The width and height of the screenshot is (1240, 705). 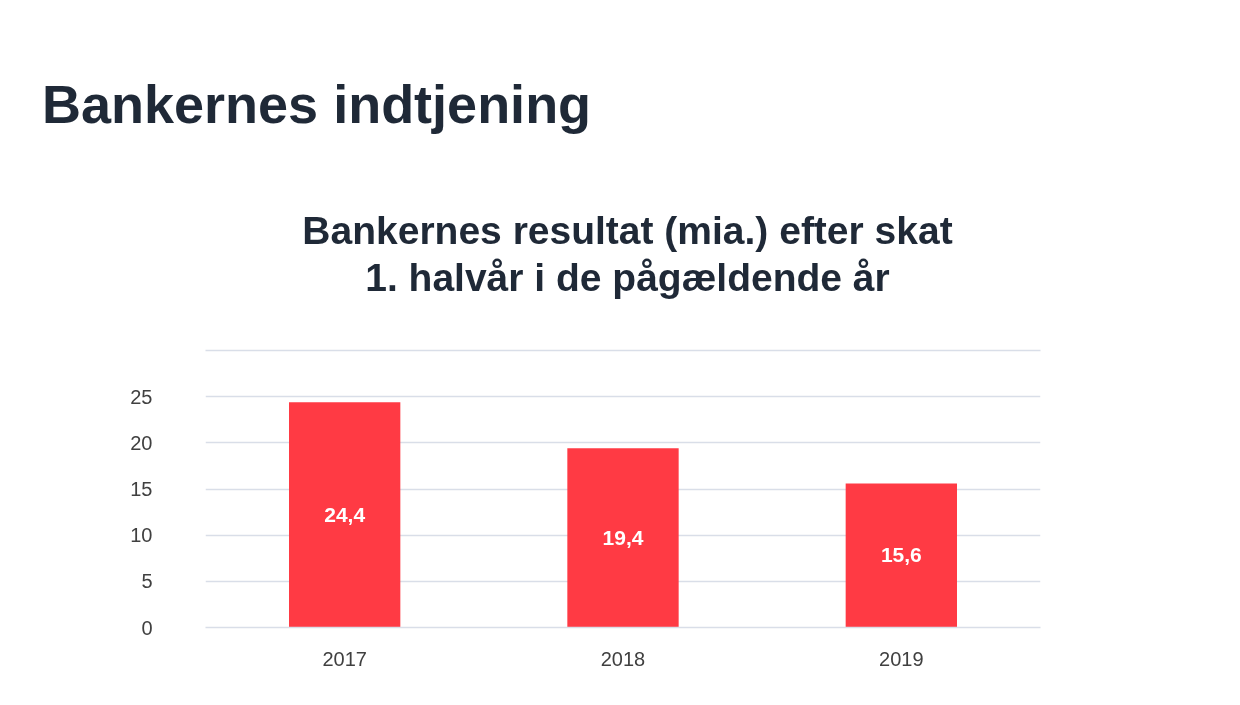 What do you see at coordinates (627, 254) in the screenshot?
I see `chart-subtitle: Bankernes resultat (mia.) efter skat 1. halvår i de pågældende år` at bounding box center [627, 254].